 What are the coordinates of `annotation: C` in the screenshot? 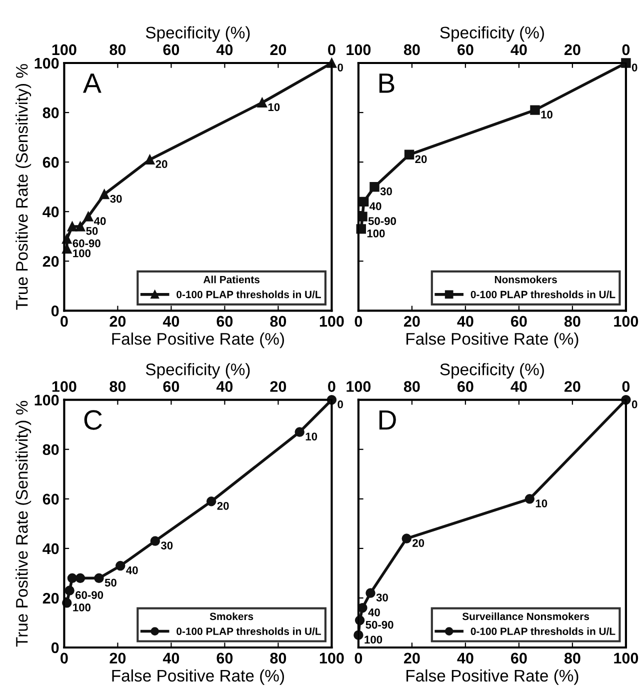 It's located at (93, 420).